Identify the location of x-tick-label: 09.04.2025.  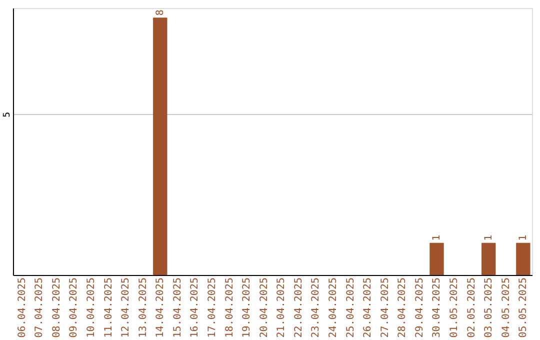
(74, 308).